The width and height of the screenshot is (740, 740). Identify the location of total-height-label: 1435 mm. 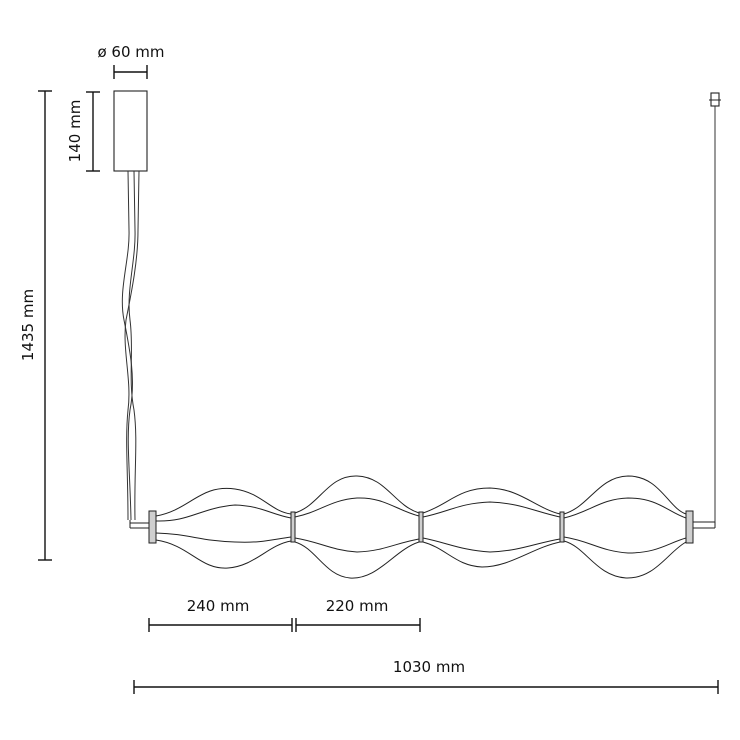
(28, 325).